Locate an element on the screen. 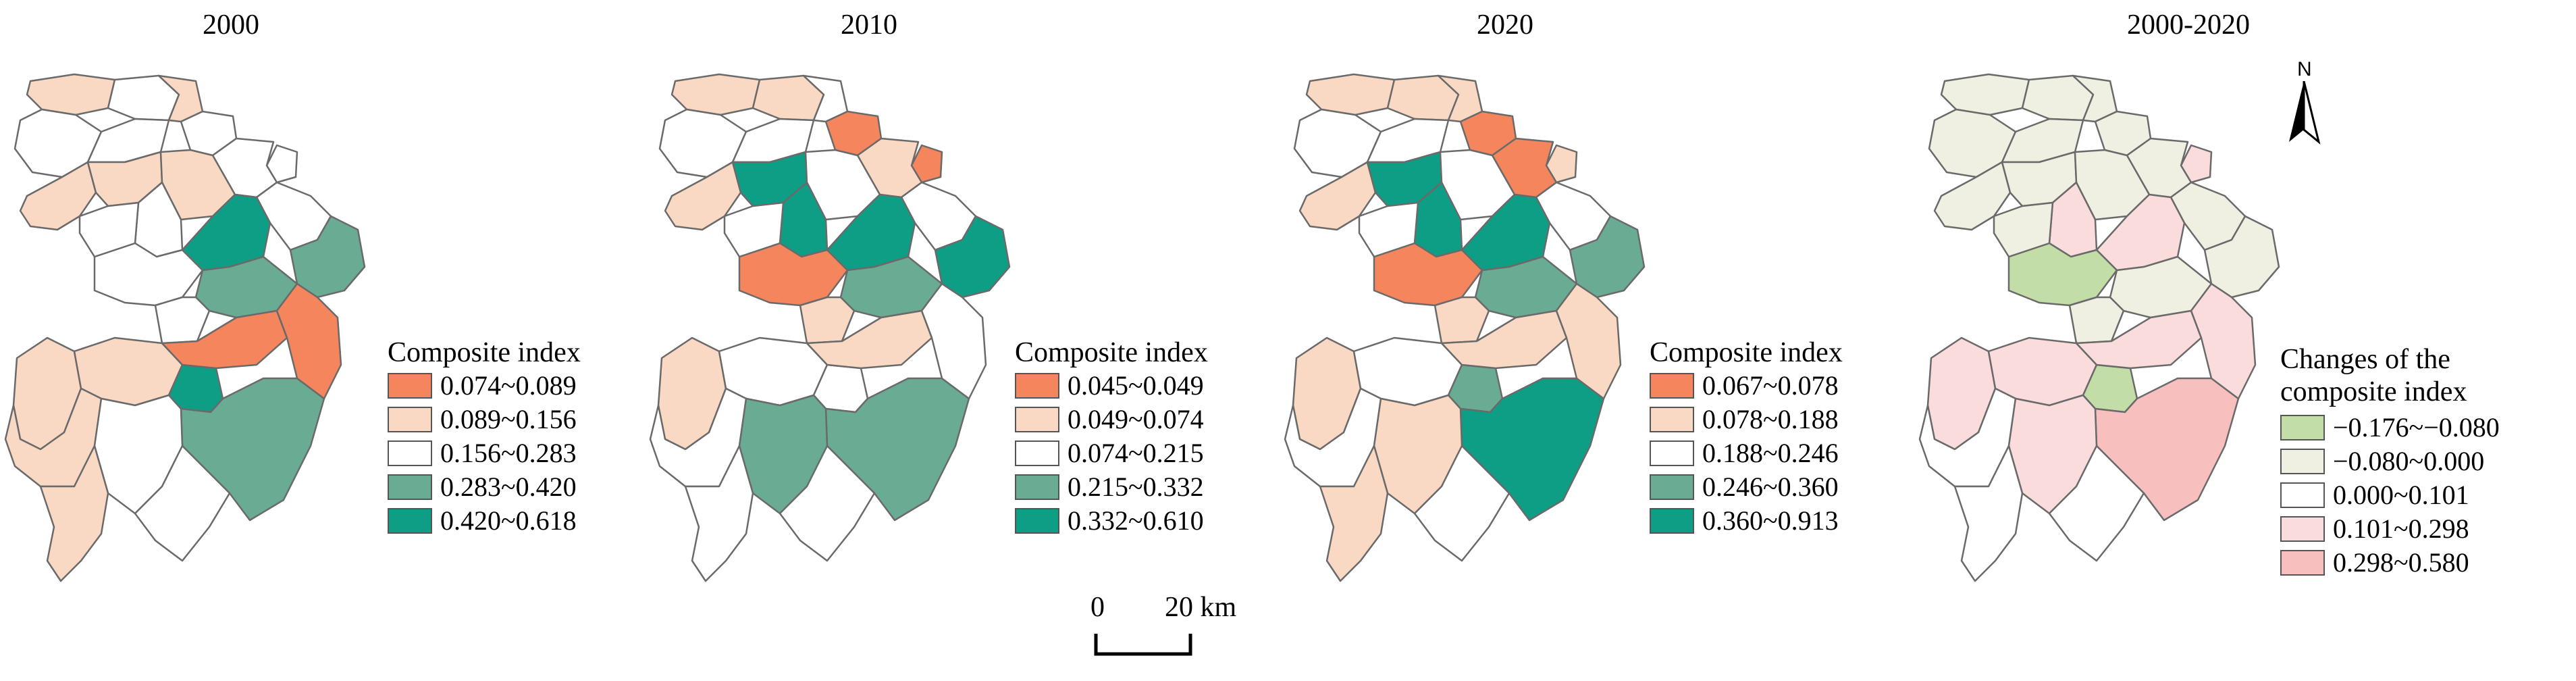 The height and width of the screenshot is (681, 2576). legend-item: 0.000~0.101 is located at coordinates (2390, 495).